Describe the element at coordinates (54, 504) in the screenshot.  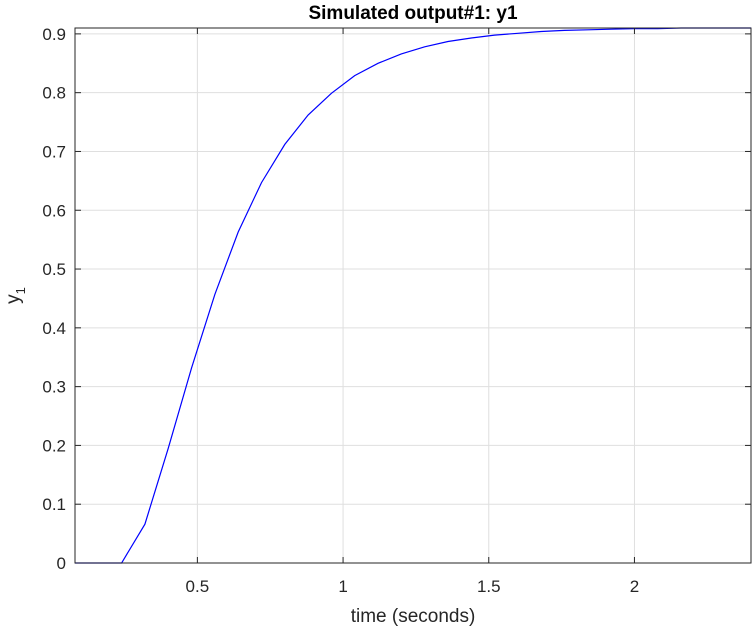
I see `y-tick-label: 0.1` at that location.